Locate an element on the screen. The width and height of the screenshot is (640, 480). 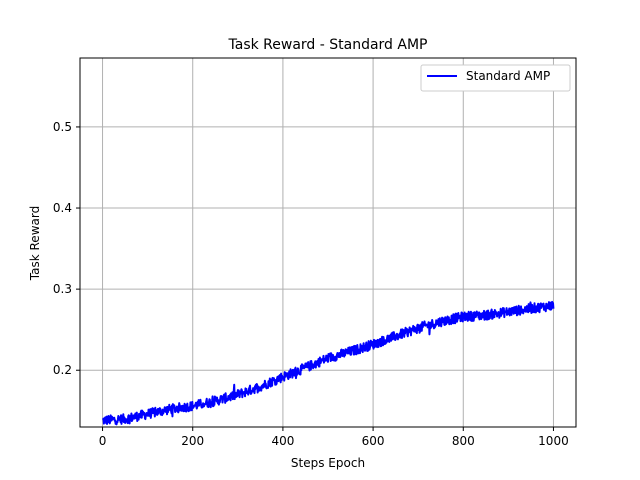
legend-label-standard-amp: Standard AMP is located at coordinates (508, 76).